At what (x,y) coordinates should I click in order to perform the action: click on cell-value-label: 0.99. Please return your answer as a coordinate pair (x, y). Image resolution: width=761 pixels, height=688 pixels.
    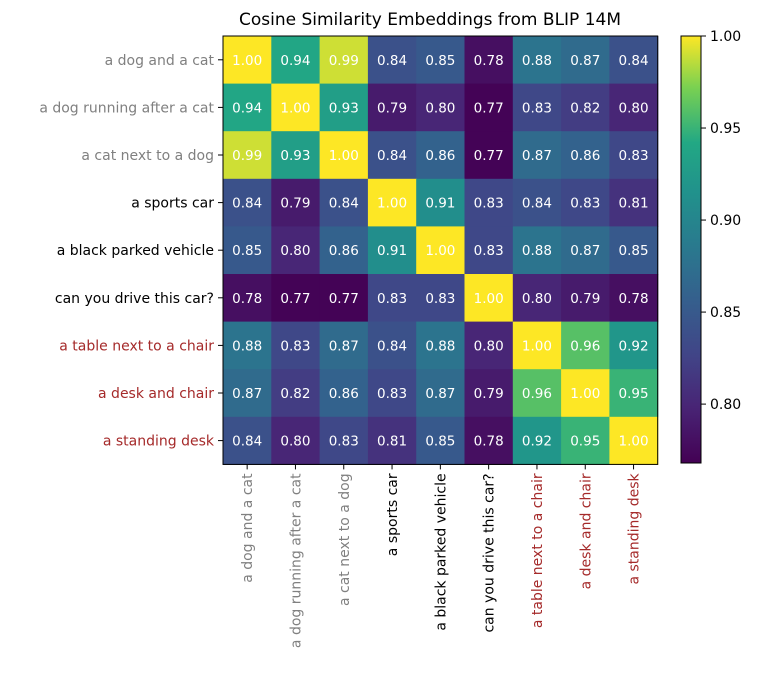
    Looking at the image, I should click on (344, 61).